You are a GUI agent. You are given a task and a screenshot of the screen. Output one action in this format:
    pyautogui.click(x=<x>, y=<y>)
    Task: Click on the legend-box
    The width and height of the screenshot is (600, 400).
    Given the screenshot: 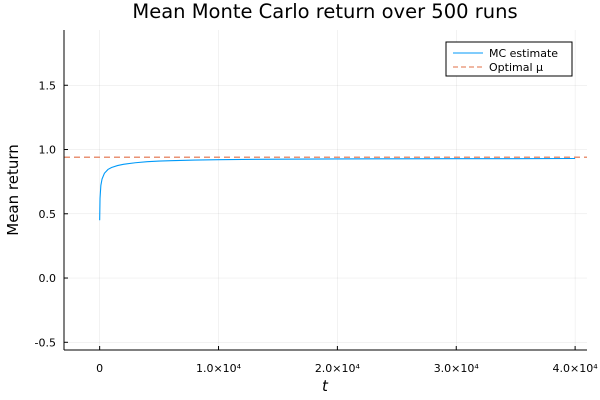 What is the action you would take?
    pyautogui.click(x=509, y=59)
    